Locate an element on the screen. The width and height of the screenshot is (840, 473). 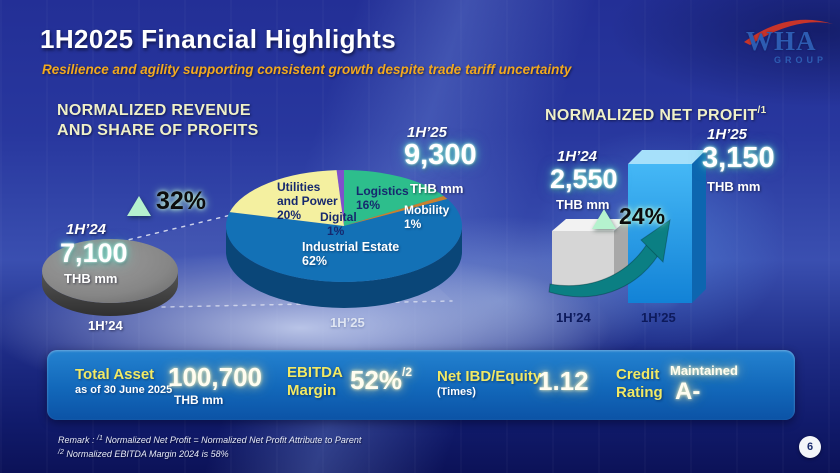
total-asset-unit: THB mm is located at coordinates (199, 400).